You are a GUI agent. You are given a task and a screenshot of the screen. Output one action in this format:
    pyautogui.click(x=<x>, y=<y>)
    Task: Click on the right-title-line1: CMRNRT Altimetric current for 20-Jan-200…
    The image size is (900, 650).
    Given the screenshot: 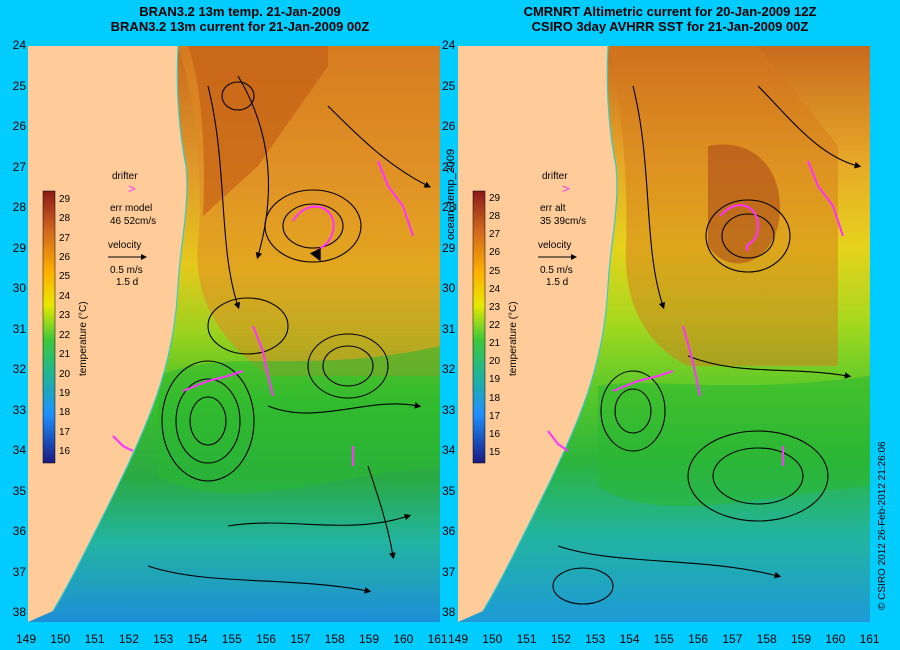 What is the action you would take?
    pyautogui.click(x=670, y=11)
    